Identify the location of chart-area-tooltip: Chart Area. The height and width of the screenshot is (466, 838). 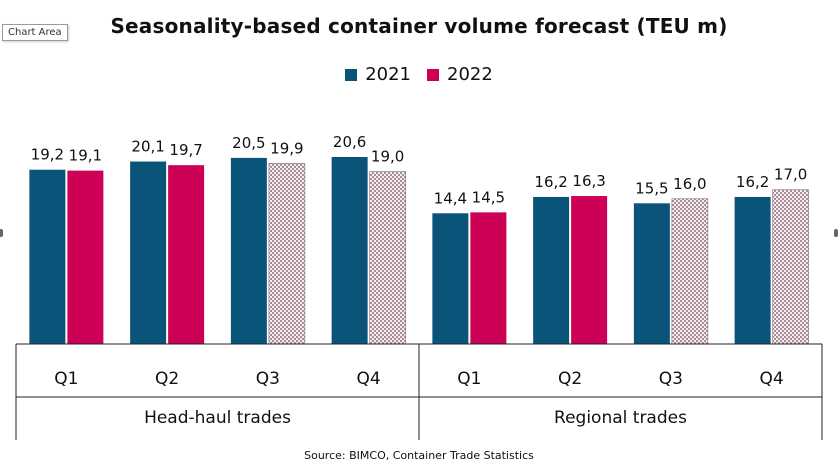
(35, 32).